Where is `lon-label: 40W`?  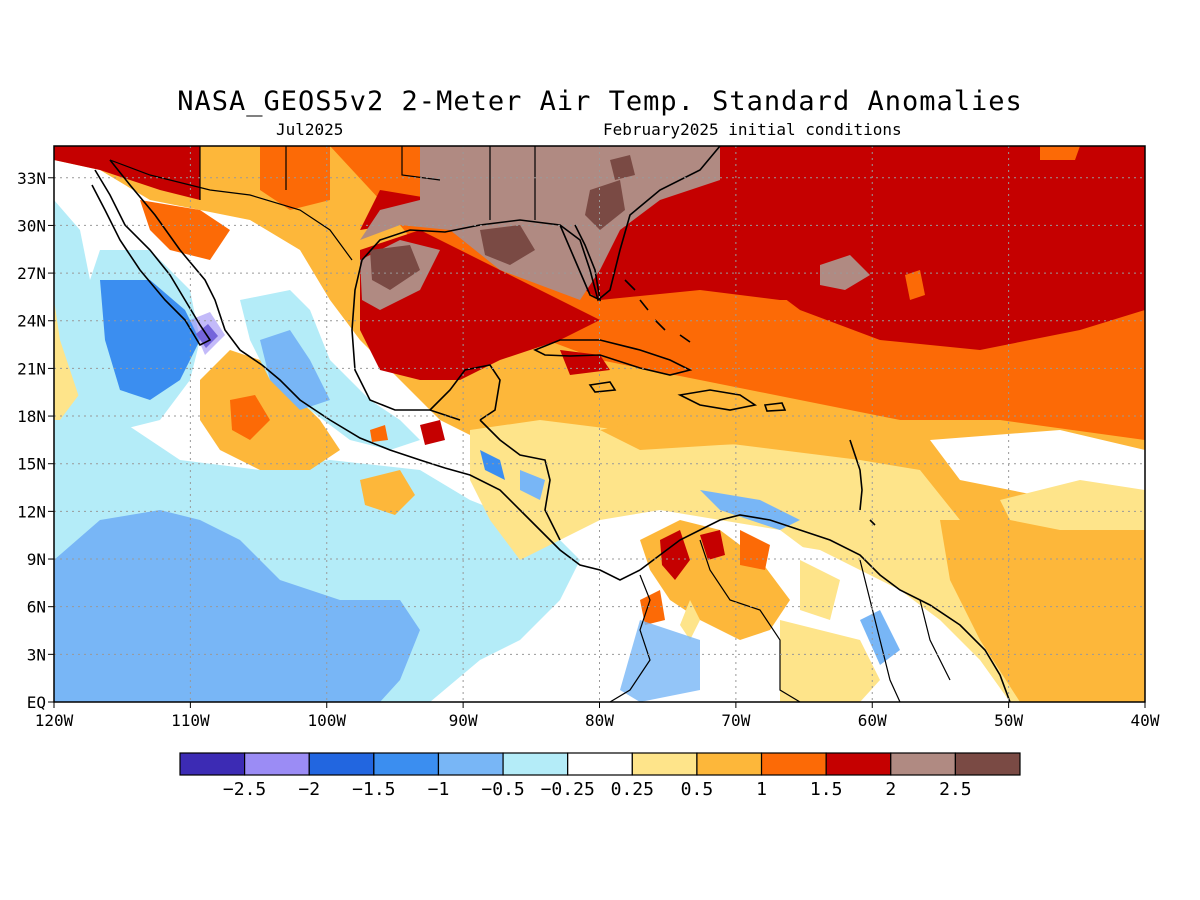
lon-label: 40W is located at coordinates (1145, 720).